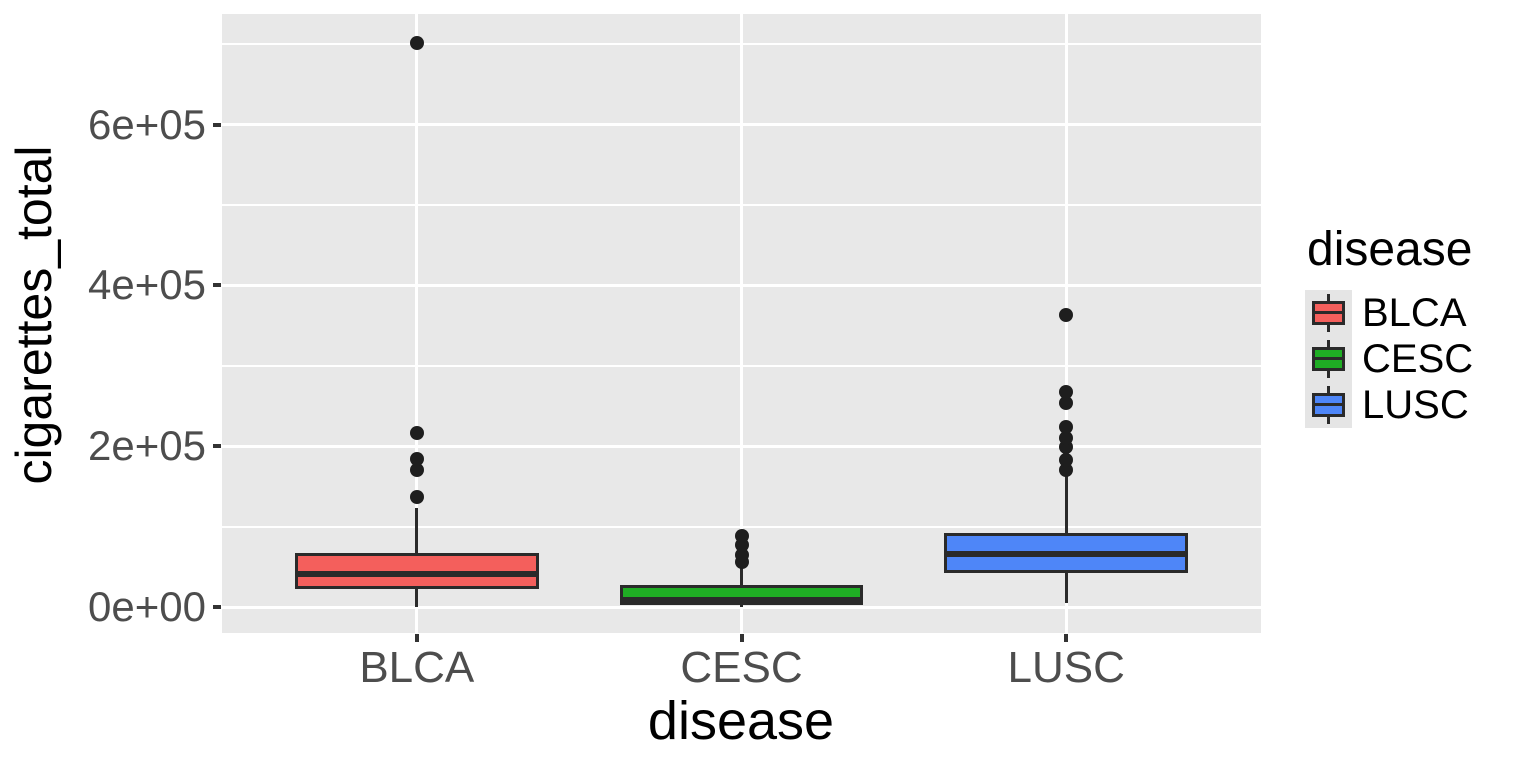  Describe the element at coordinates (417, 323) in the screenshot. I see `gridline-vertical-BLCA` at that location.